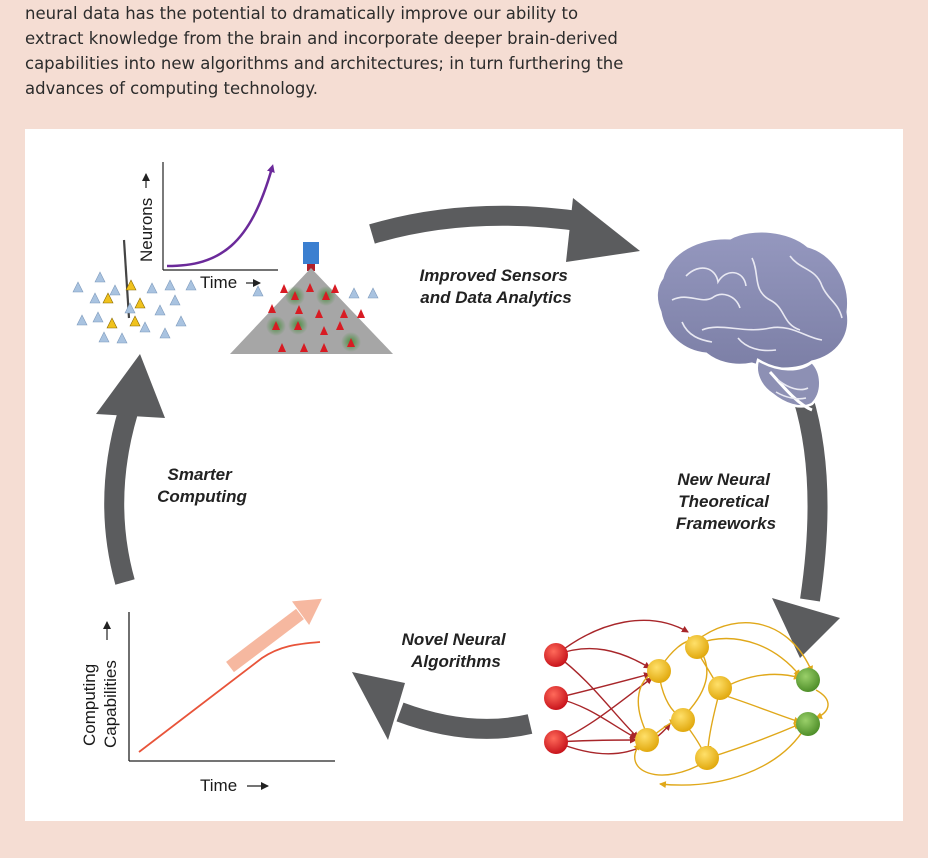 The image size is (928, 858). I want to click on neurons-time-chart: Neurons Time, so click(207, 227).